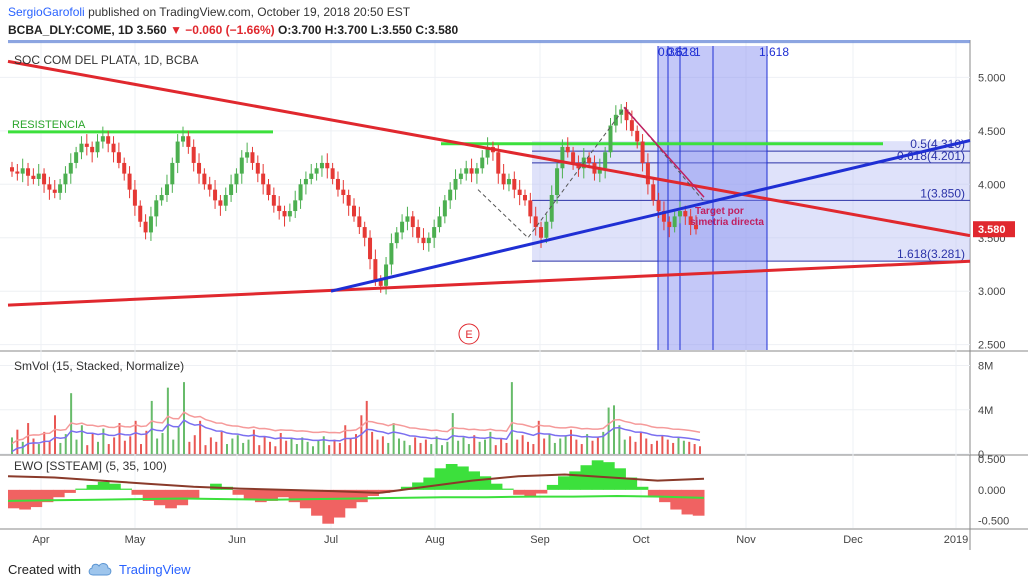 The width and height of the screenshot is (1028, 587). What do you see at coordinates (992, 460) in the screenshot?
I see `y-tick-label: 0.500` at bounding box center [992, 460].